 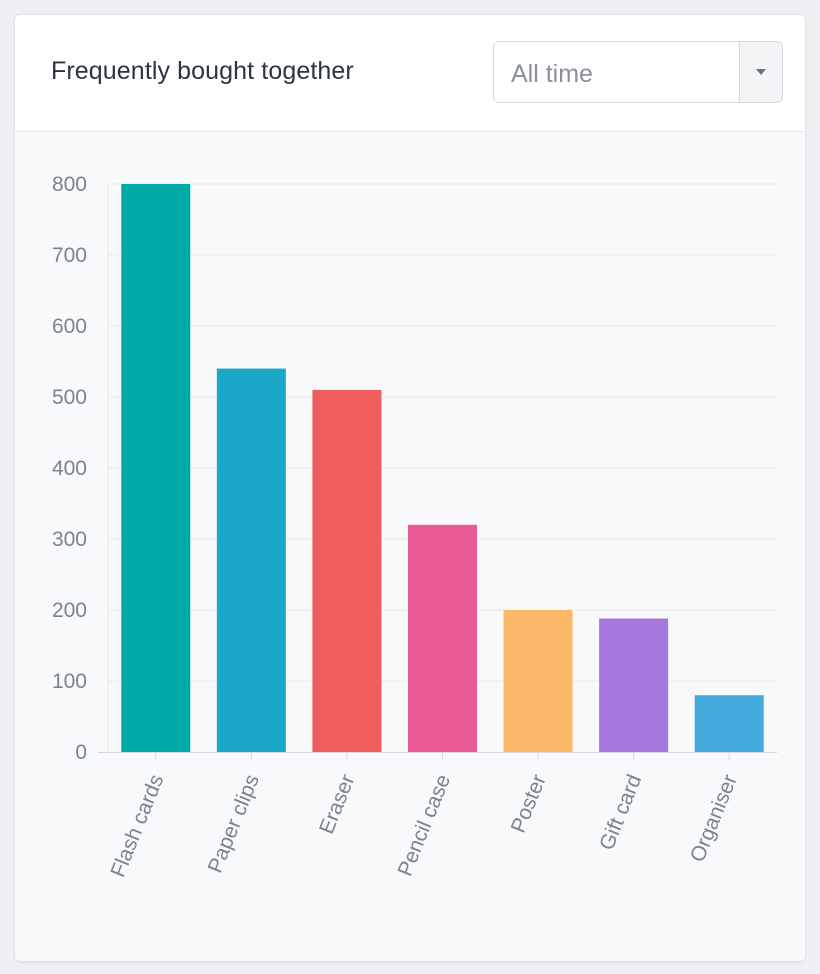 I want to click on y-tick-label: 100, so click(x=69, y=681).